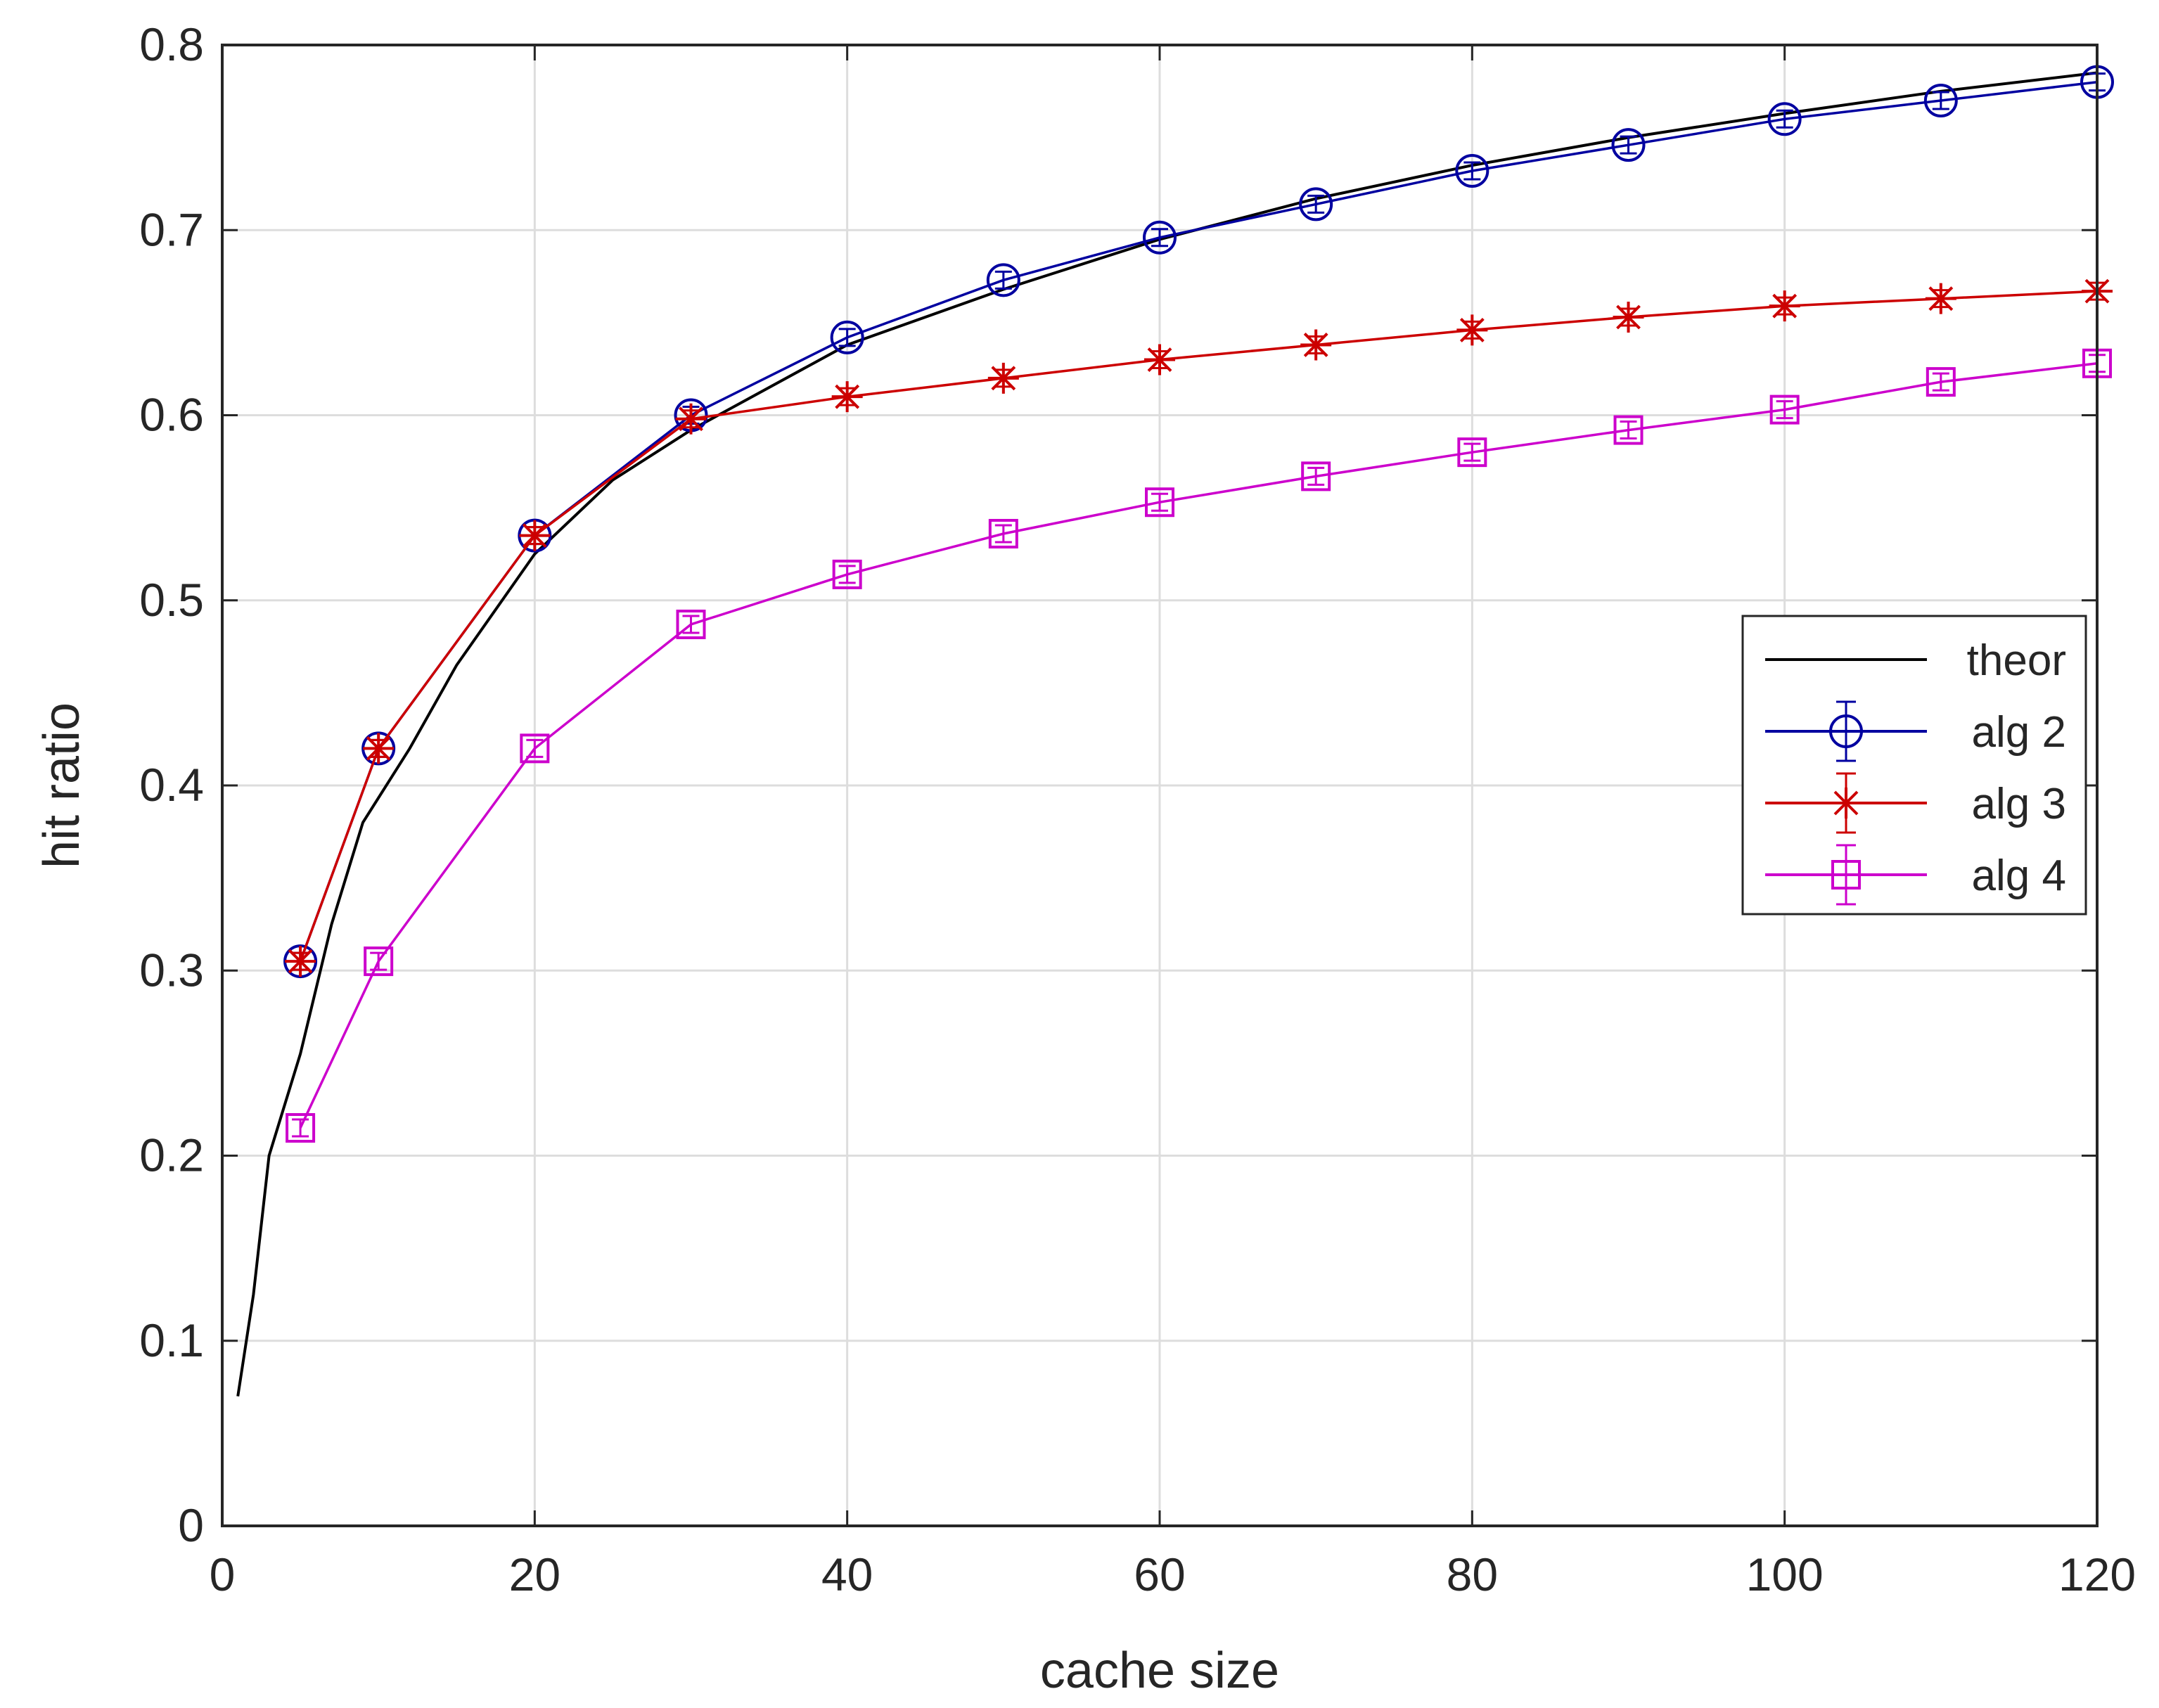  What do you see at coordinates (2016, 660) in the screenshot?
I see `legend-label: theor` at bounding box center [2016, 660].